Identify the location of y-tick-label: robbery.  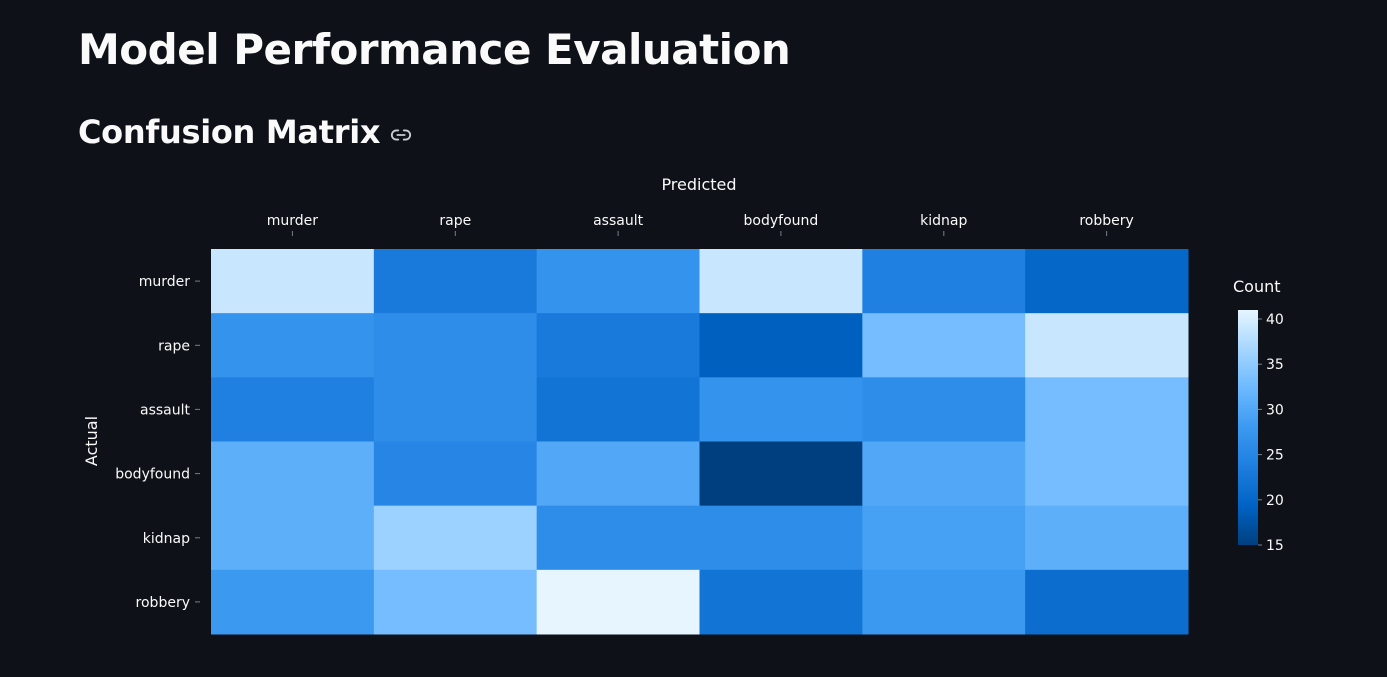
(163, 603).